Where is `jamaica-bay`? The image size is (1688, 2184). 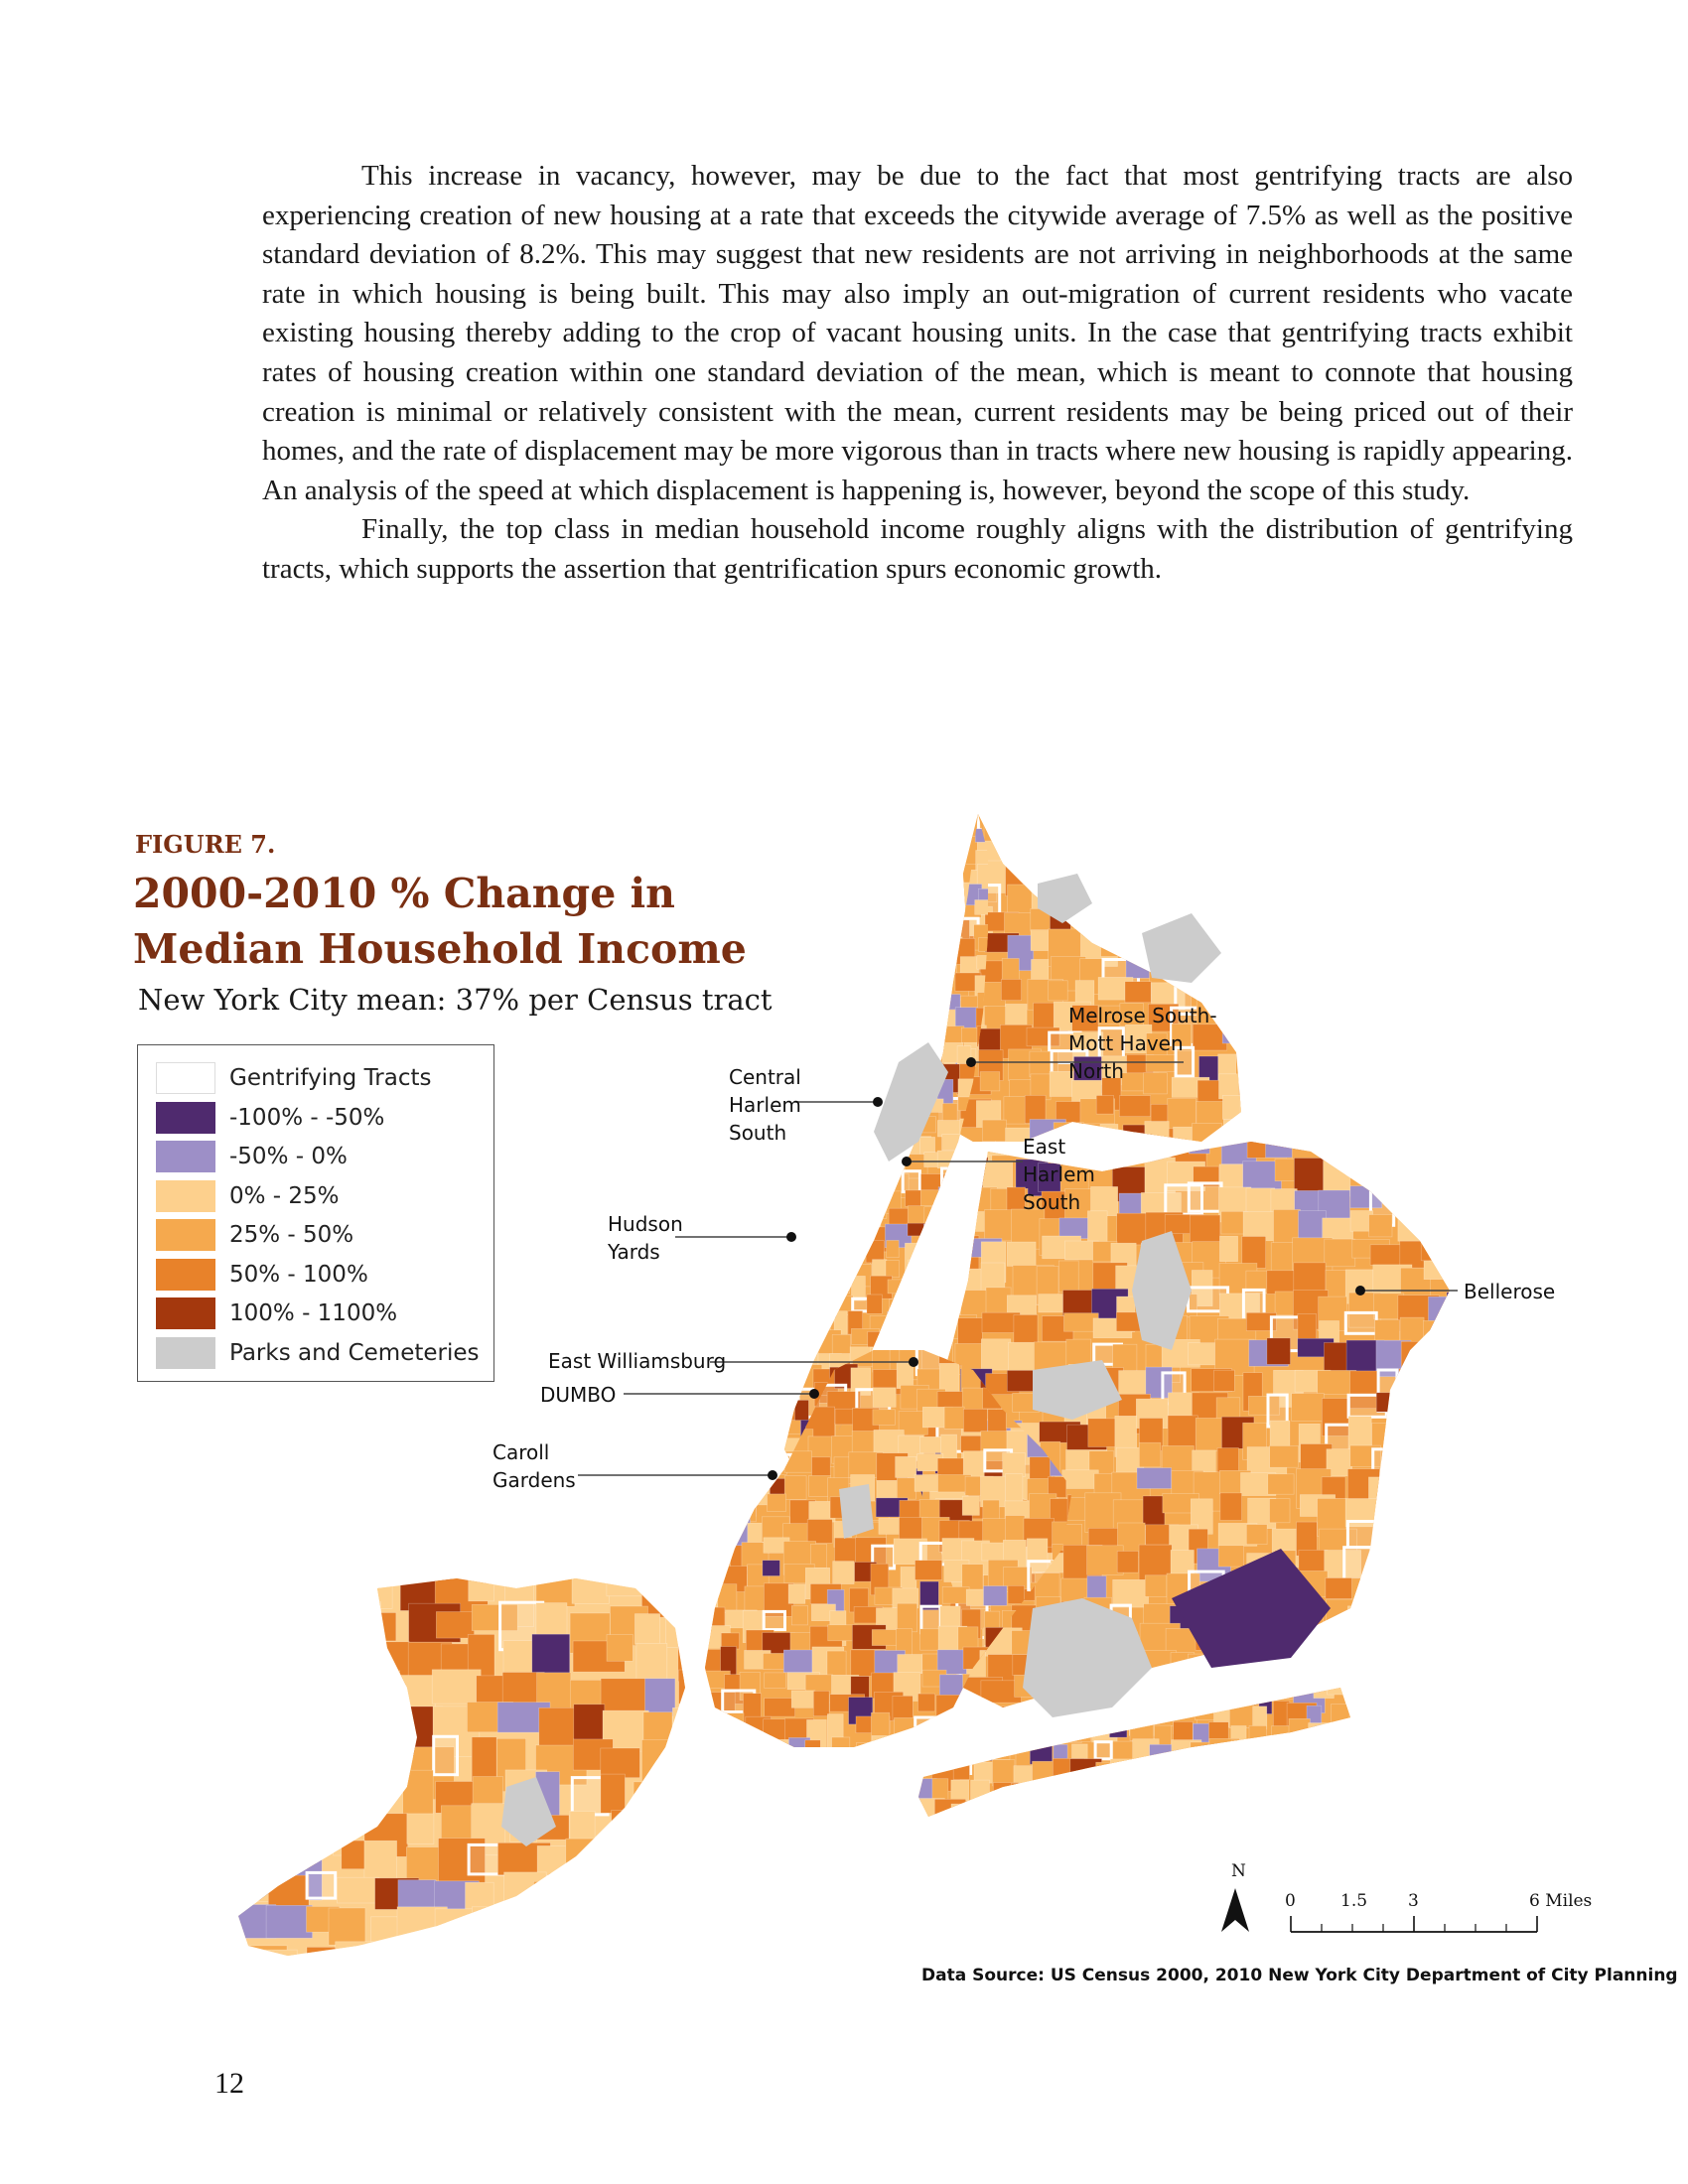
jamaica-bay is located at coordinates (1087, 1657).